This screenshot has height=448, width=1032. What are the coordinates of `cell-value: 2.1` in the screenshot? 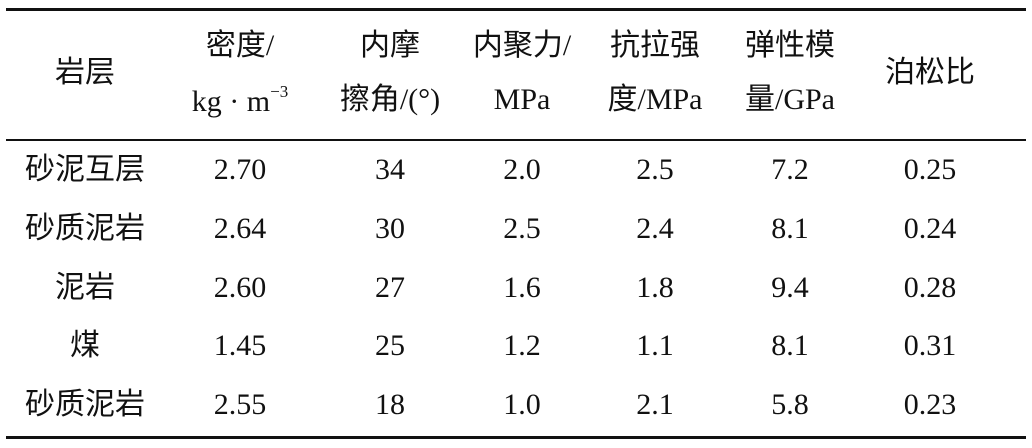 It's located at (655, 404).